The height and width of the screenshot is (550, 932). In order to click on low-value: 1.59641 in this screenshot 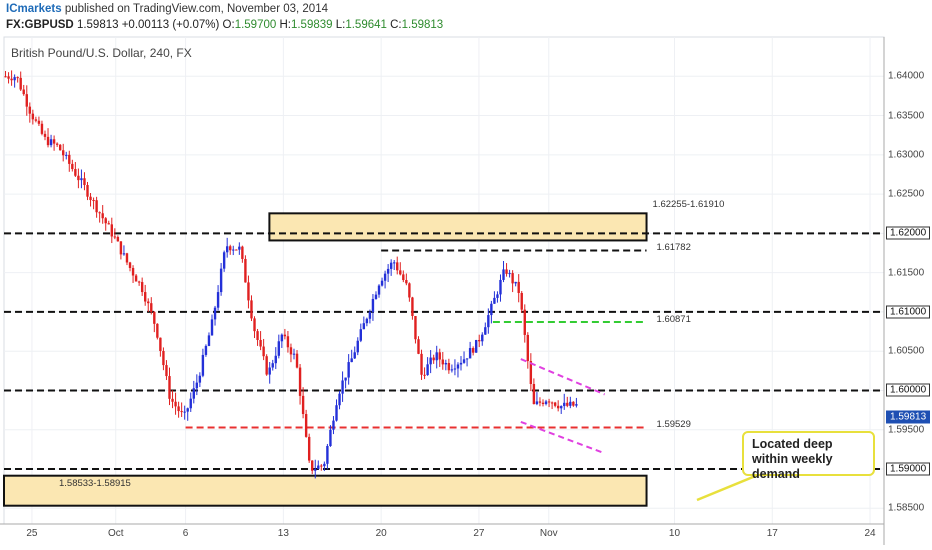, I will do `click(366, 25)`.